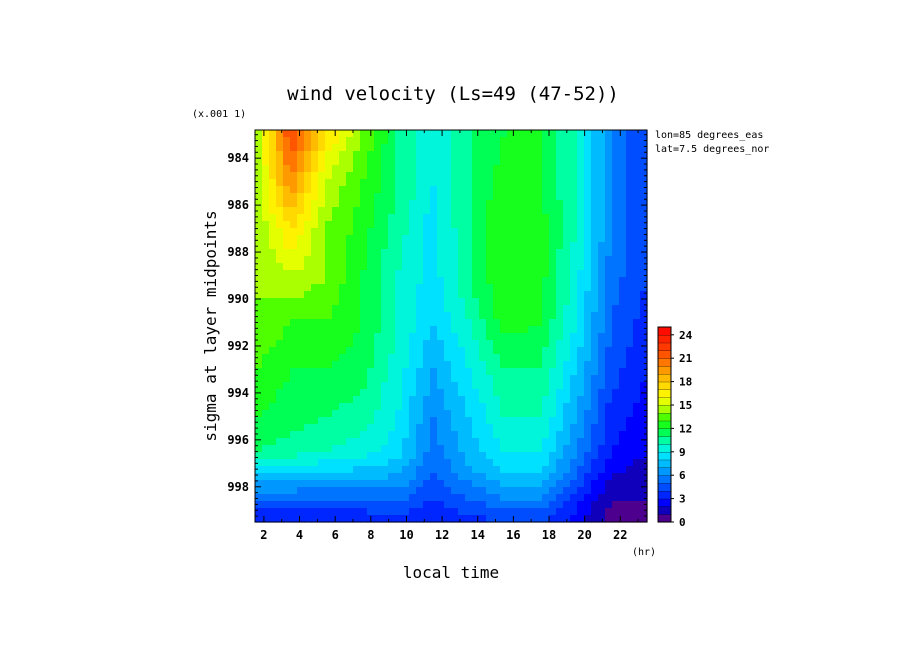 This screenshot has width=904, height=654. I want to click on y-tick-label: 988, so click(238, 252).